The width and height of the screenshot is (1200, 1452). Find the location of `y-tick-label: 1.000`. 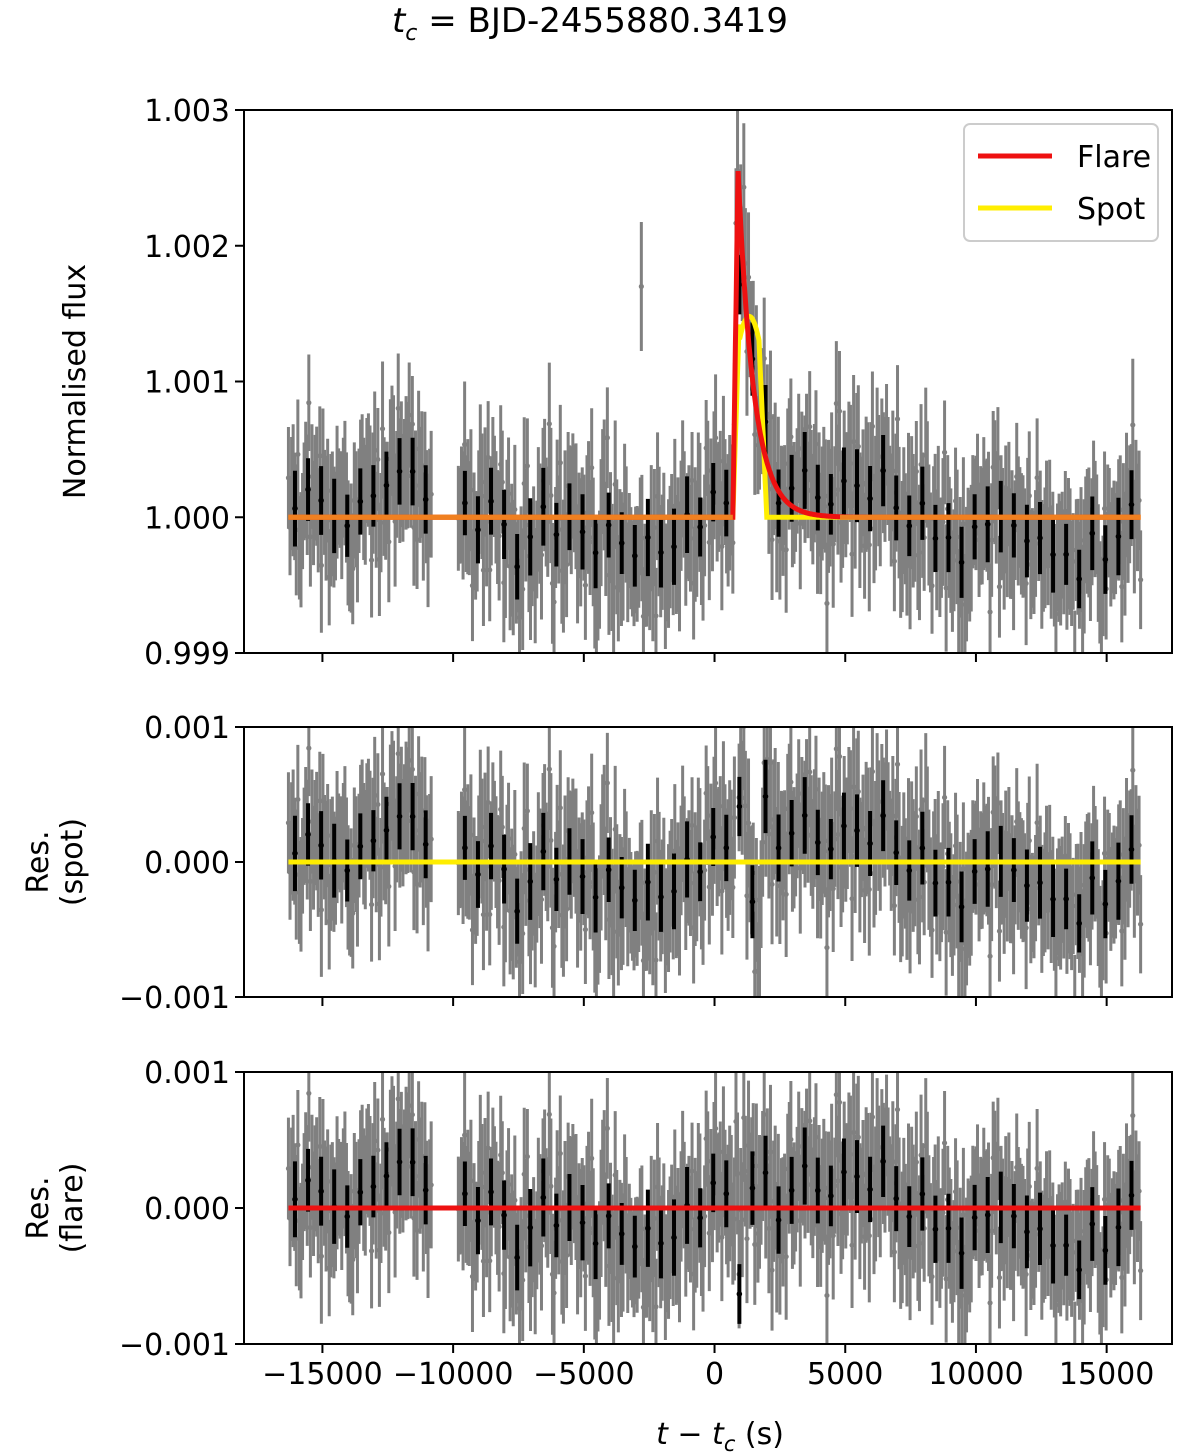

y-tick-label: 1.000 is located at coordinates (187, 518).